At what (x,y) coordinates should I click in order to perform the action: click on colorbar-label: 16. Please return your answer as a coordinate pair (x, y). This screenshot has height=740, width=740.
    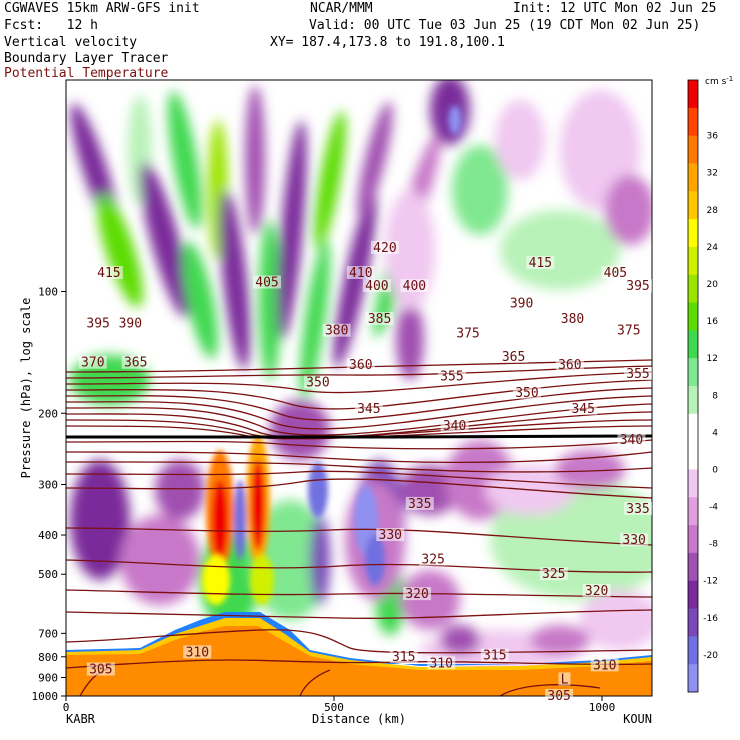
    Looking at the image, I should click on (713, 322).